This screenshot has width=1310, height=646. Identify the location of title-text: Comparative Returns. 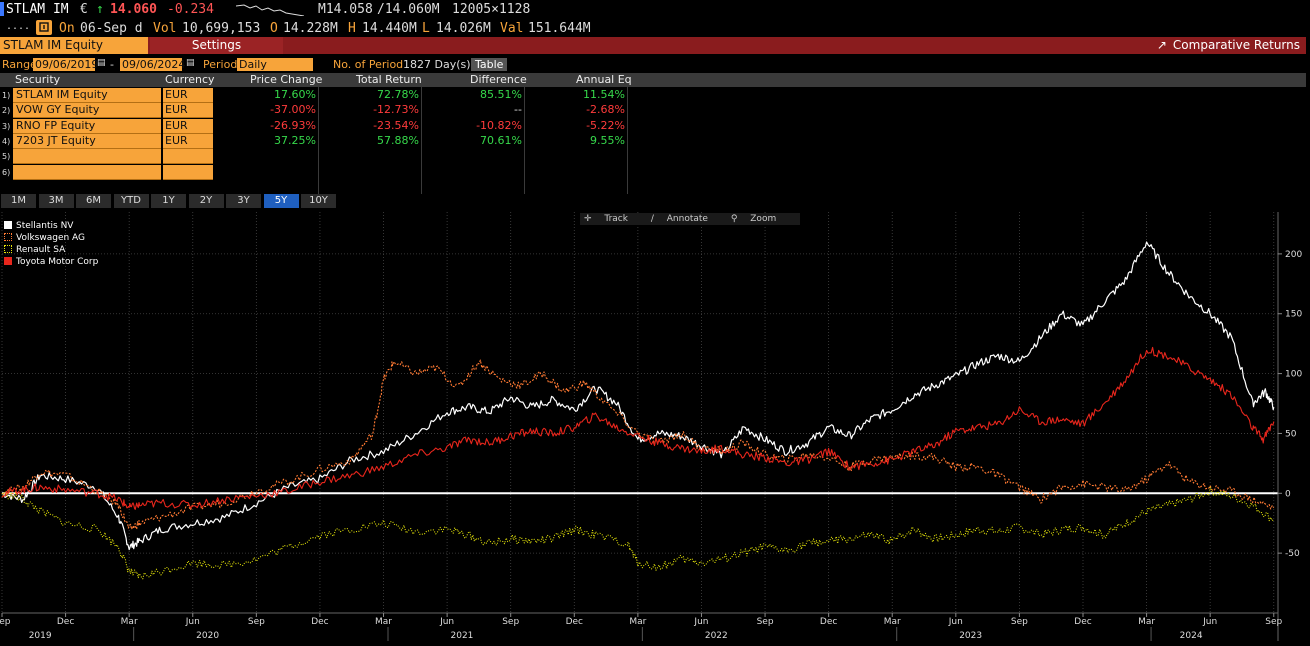
(1236, 45).